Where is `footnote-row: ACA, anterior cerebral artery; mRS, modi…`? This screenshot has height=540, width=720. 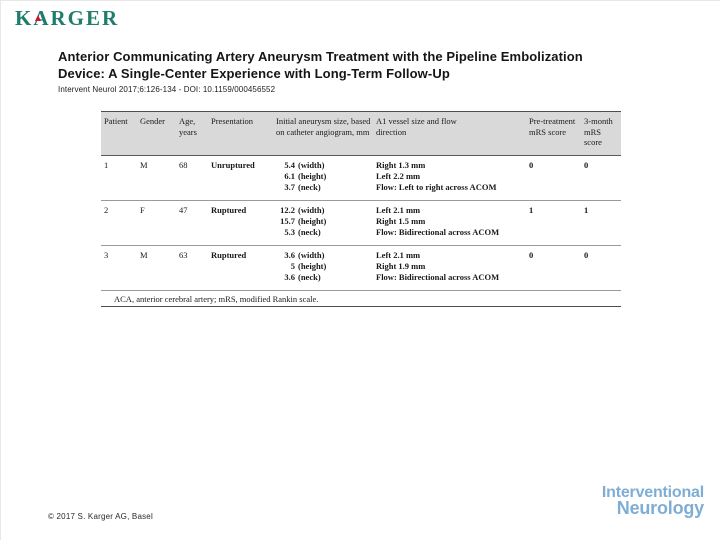 footnote-row: ACA, anterior cerebral artery; mRS, modi… is located at coordinates (361, 299).